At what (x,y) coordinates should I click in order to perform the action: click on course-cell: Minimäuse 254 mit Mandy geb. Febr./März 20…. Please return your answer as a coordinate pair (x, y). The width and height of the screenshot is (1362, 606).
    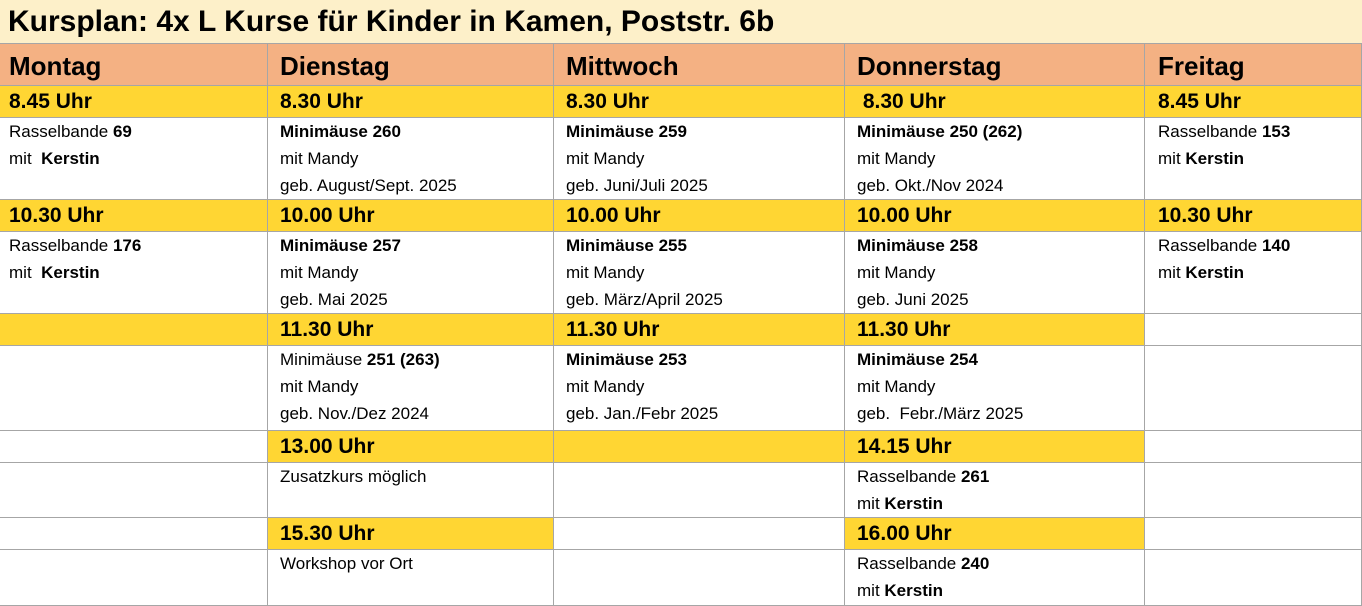
    Looking at the image, I should click on (995, 388).